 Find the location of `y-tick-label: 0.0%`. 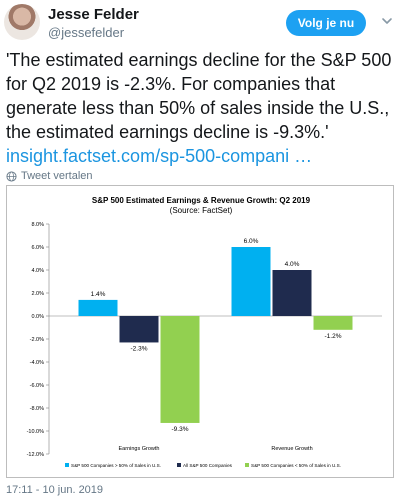

y-tick-label: 0.0% is located at coordinates (37, 317).